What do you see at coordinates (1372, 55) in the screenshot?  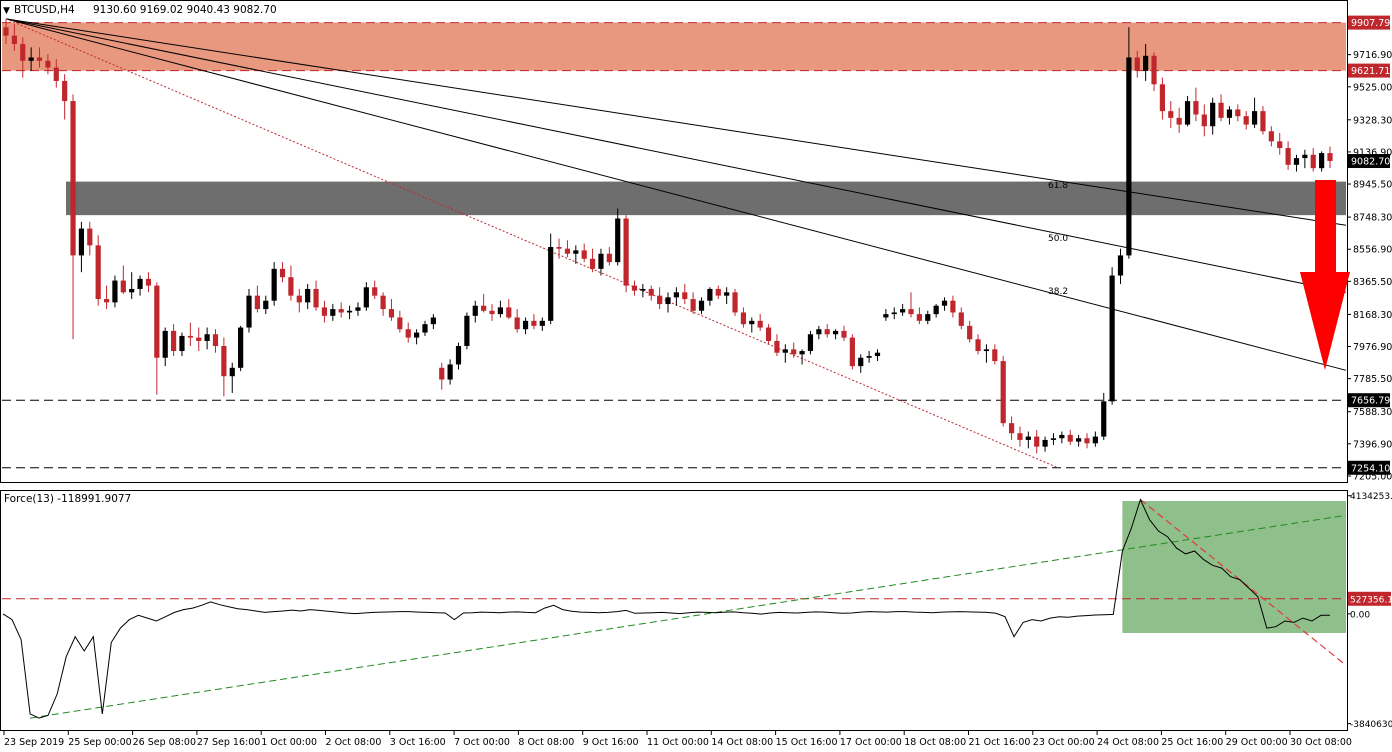 I see `price-tick-label: 9716.90` at bounding box center [1372, 55].